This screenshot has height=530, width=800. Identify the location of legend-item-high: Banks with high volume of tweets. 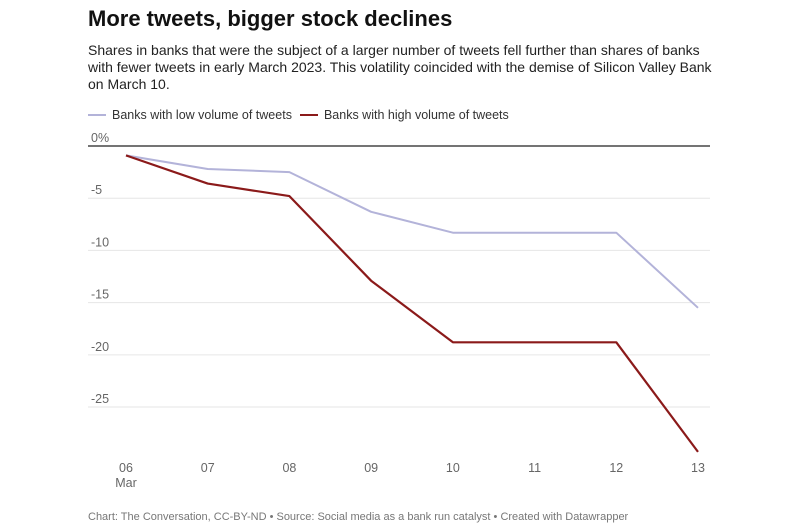
(404, 115).